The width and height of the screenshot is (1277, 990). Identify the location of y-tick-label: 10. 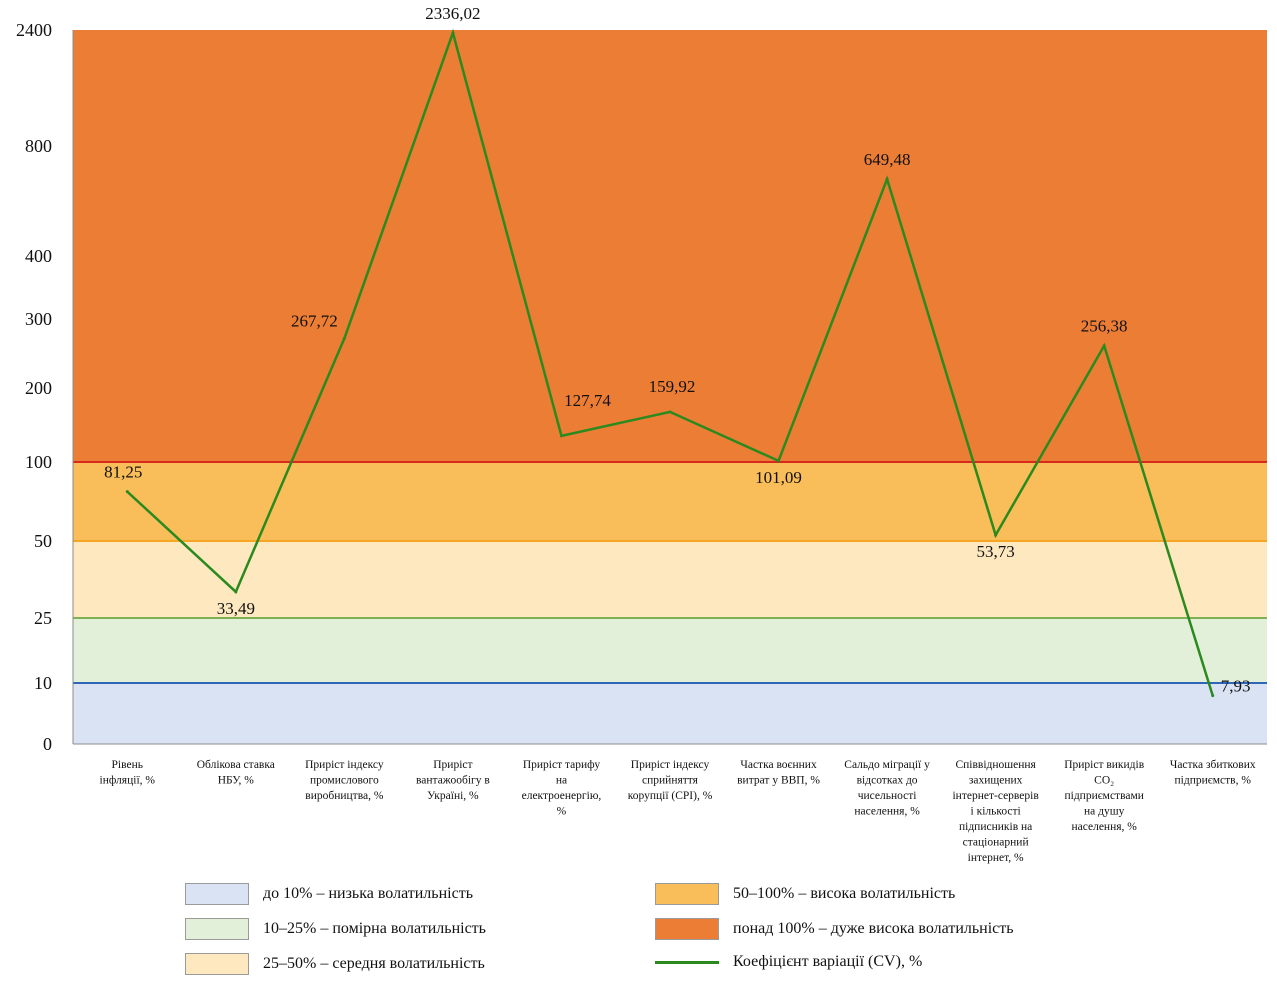
(43, 683).